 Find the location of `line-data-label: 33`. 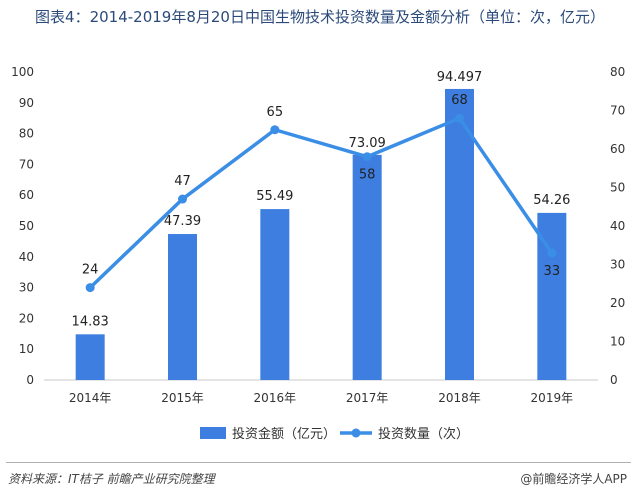

line-data-label: 33 is located at coordinates (552, 271).